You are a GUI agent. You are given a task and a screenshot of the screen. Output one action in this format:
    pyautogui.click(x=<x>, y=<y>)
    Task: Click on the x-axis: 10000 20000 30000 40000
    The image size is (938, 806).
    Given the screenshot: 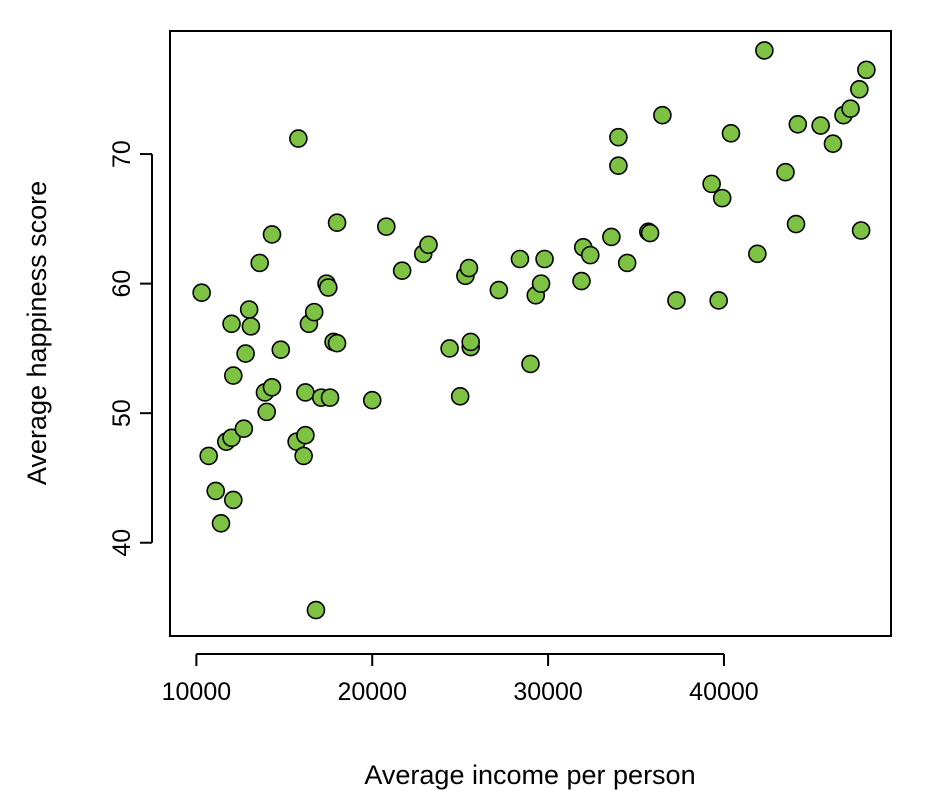 What is the action you would take?
    pyautogui.click(x=460, y=679)
    